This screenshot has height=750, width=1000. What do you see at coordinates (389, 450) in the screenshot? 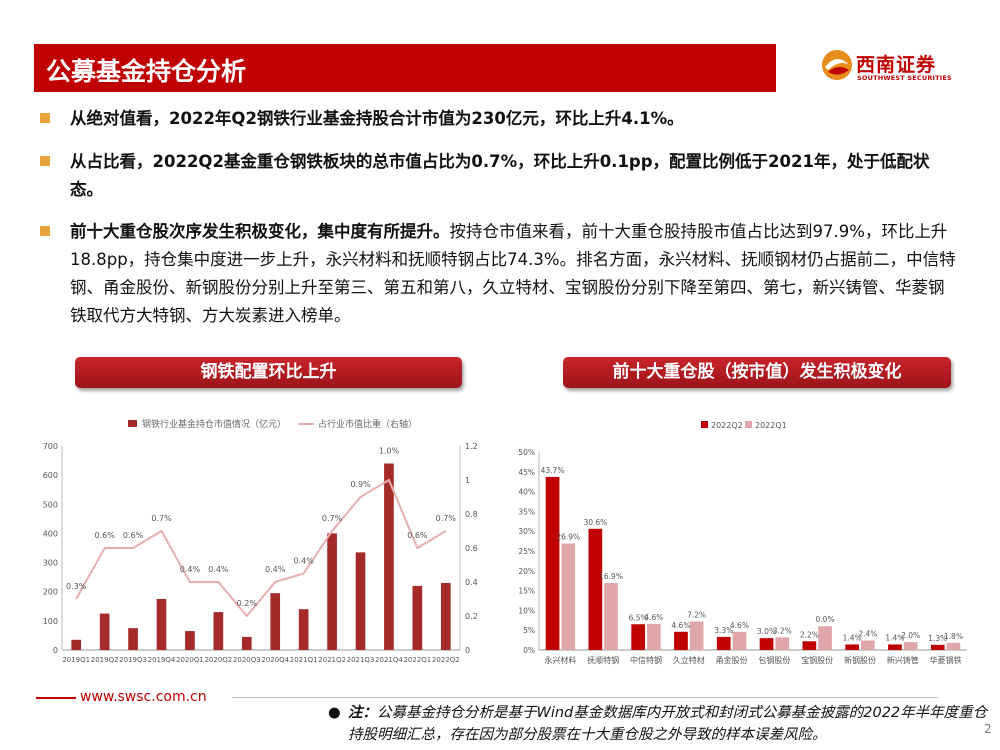
I see `line-data-label: 1.0%` at bounding box center [389, 450].